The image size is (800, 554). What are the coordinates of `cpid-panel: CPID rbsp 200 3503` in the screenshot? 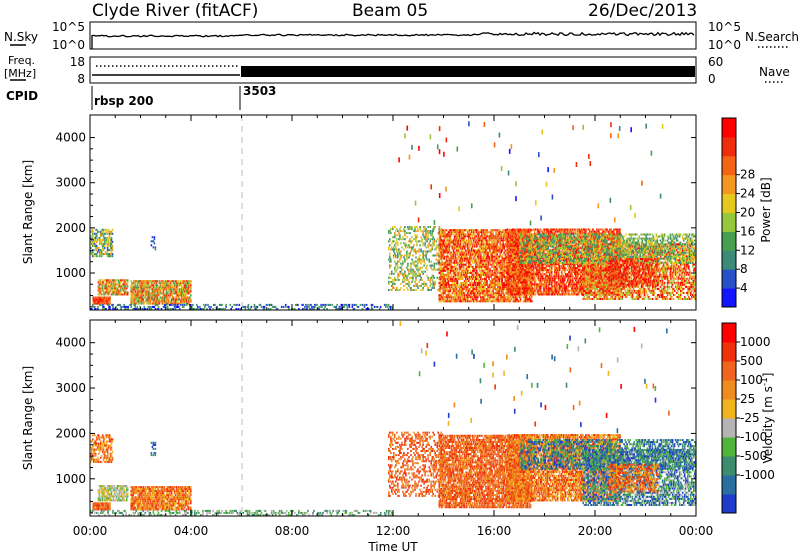 It's located at (141, 97).